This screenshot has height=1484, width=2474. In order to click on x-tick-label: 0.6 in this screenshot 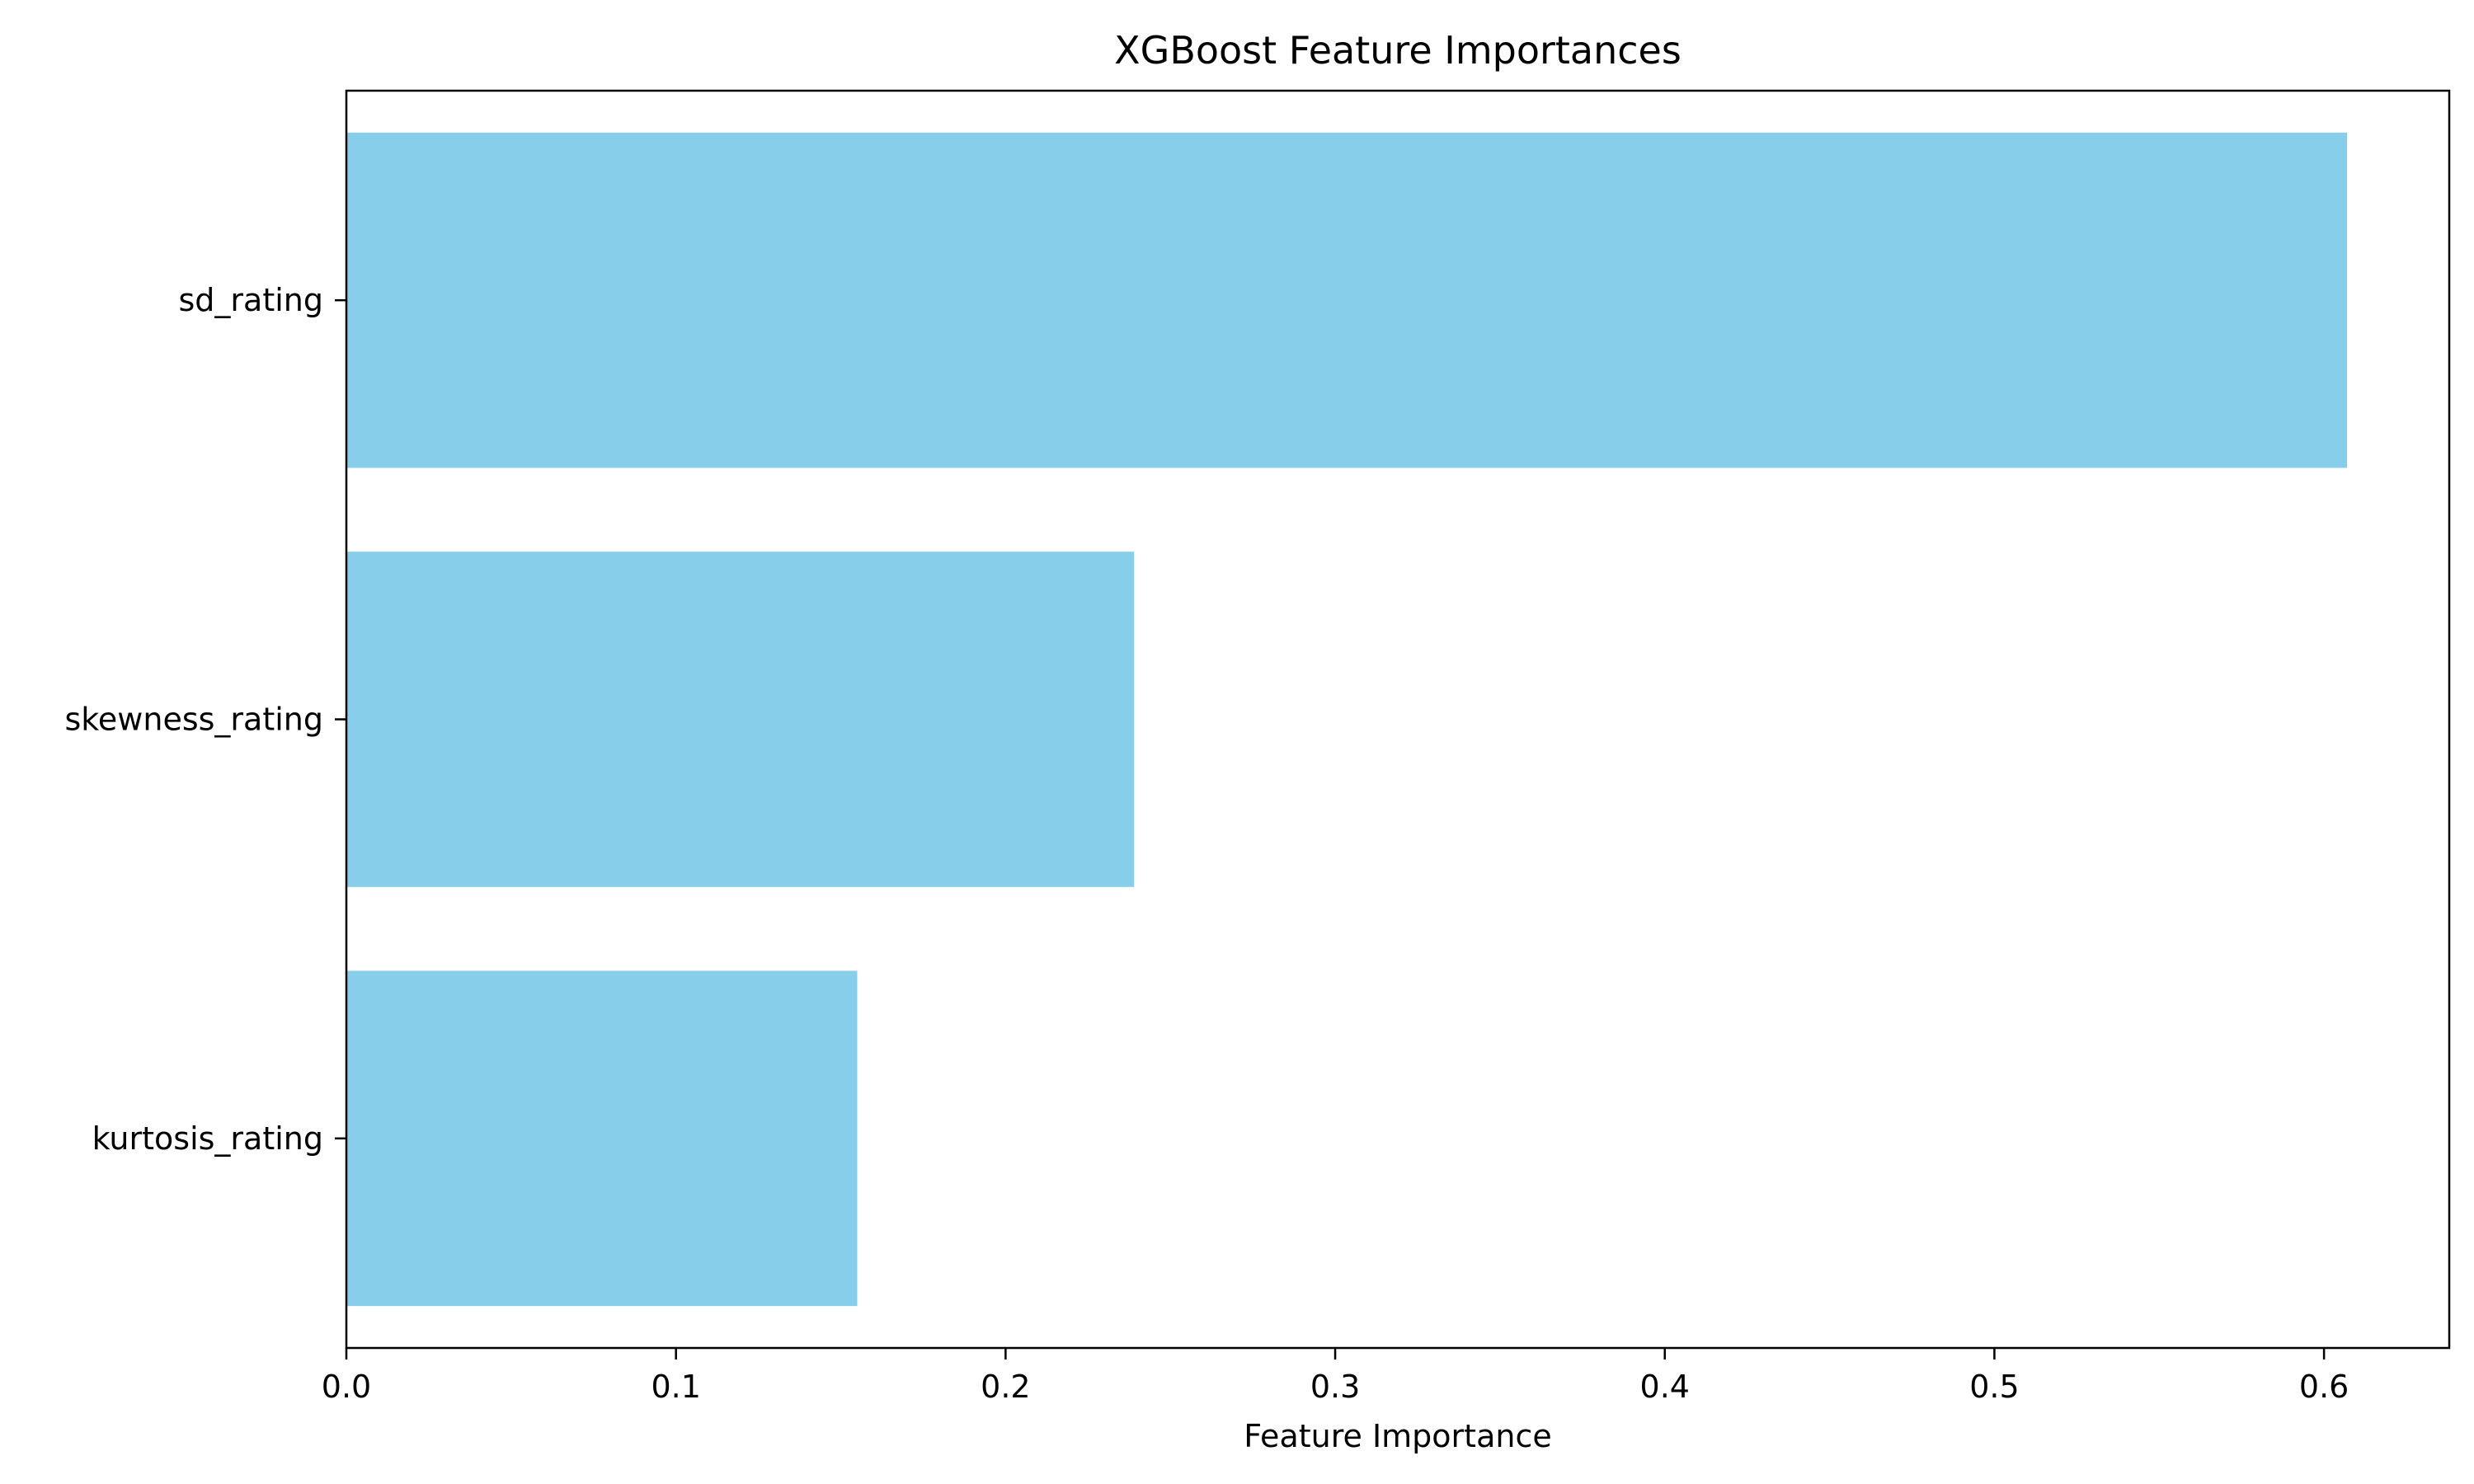, I will do `click(2324, 1387)`.